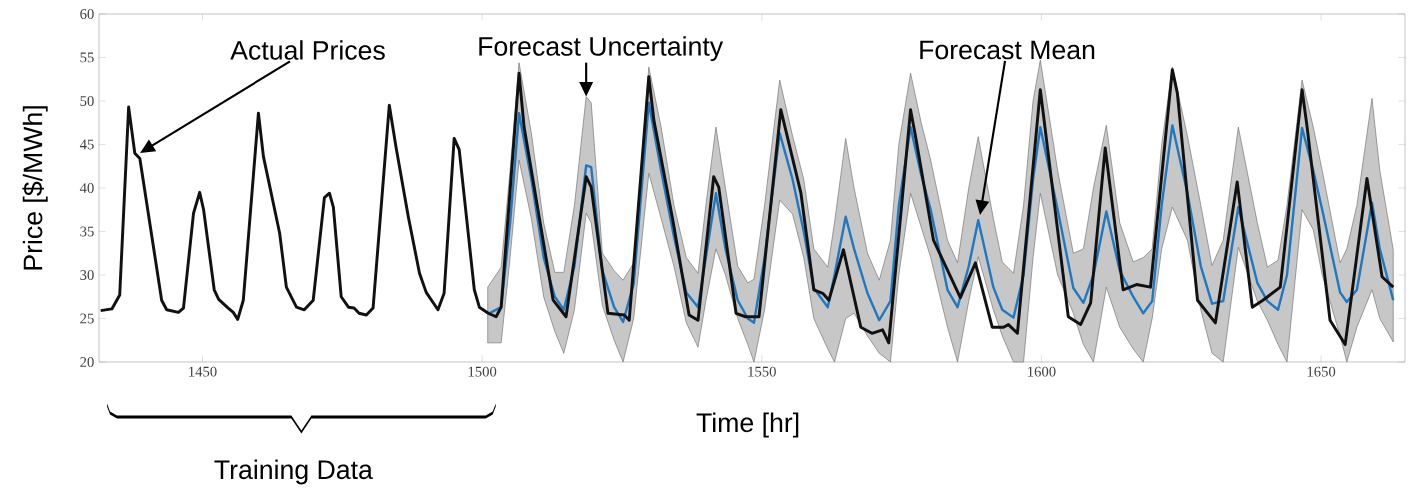  I want to click on y-tick-label: 40, so click(86, 188).